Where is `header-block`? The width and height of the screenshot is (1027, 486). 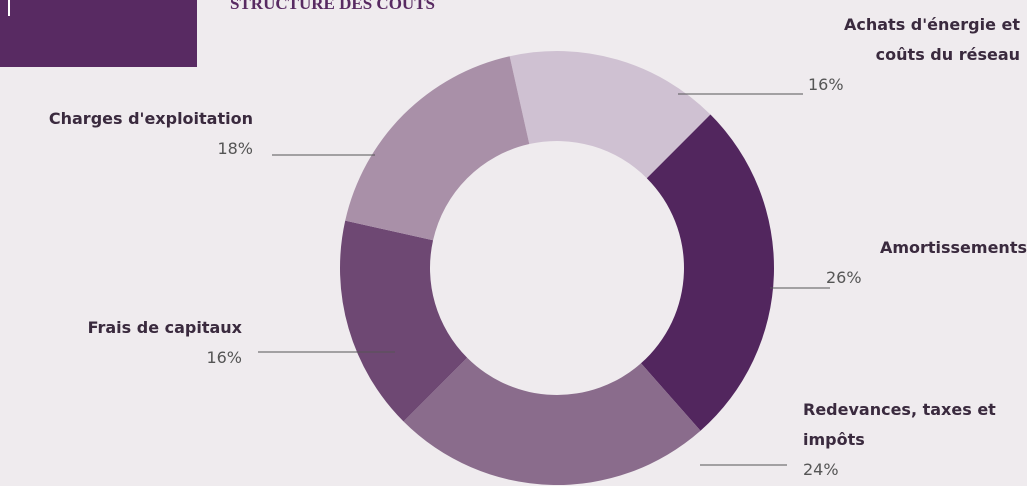
header-block is located at coordinates (98, 33).